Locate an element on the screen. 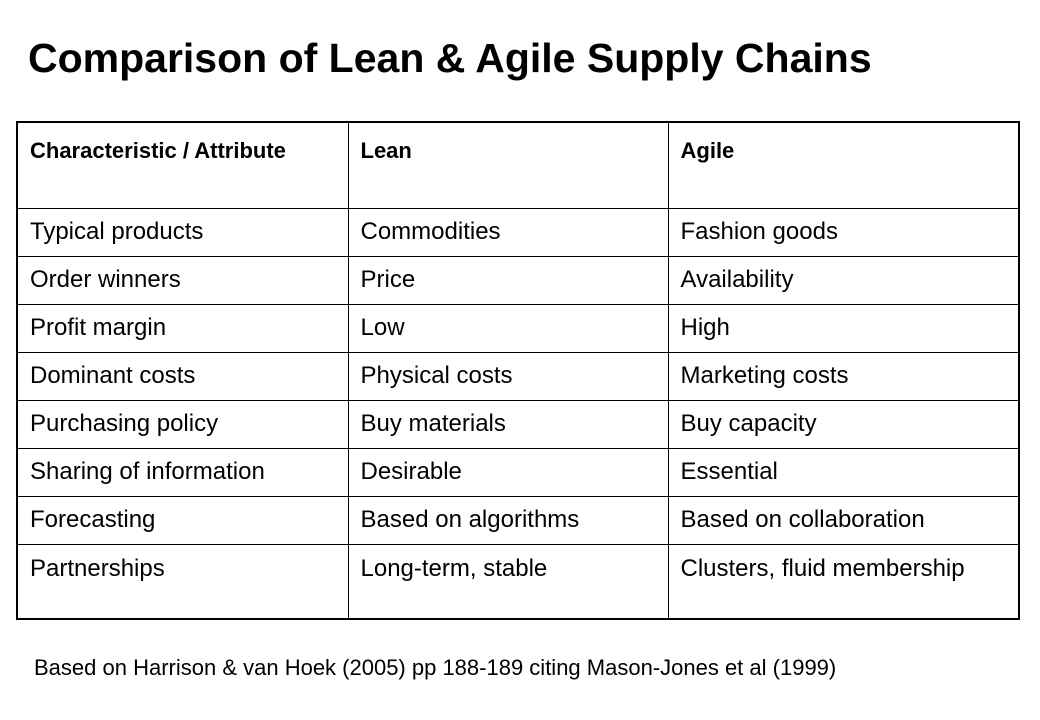 This screenshot has width=1040, height=720. table-cell: Low is located at coordinates (508, 328).